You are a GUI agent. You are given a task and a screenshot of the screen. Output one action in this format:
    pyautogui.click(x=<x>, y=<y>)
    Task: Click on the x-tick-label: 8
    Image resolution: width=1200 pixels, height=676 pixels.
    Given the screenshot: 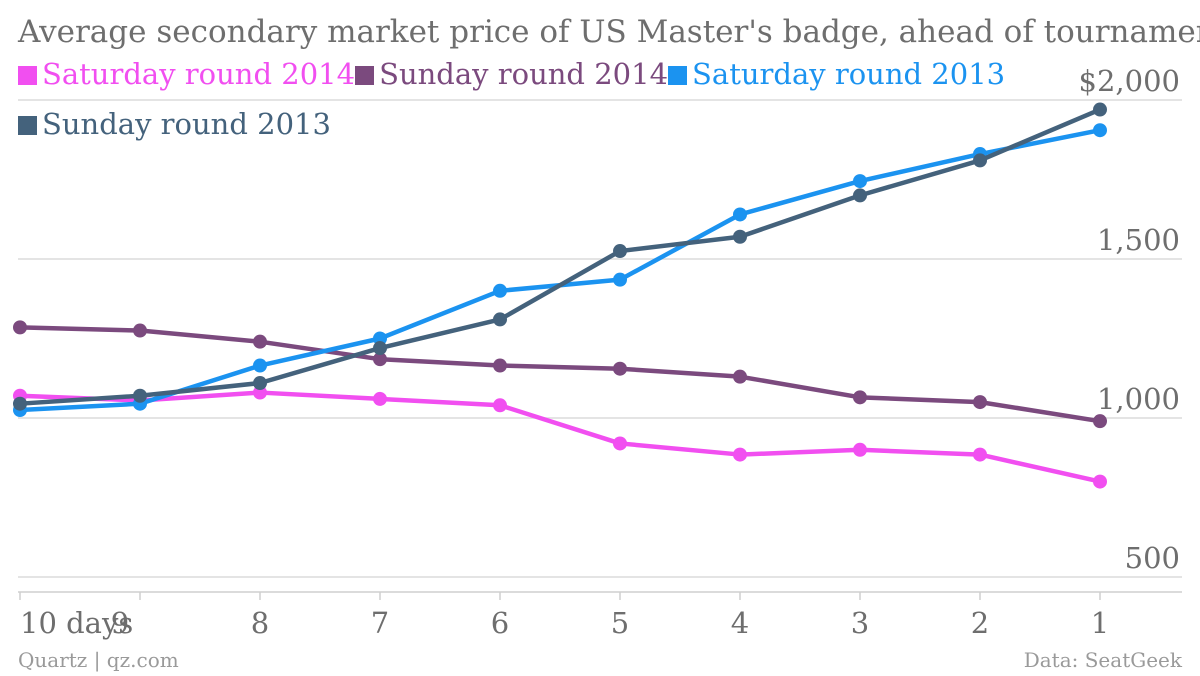 What is the action you would take?
    pyautogui.click(x=260, y=623)
    